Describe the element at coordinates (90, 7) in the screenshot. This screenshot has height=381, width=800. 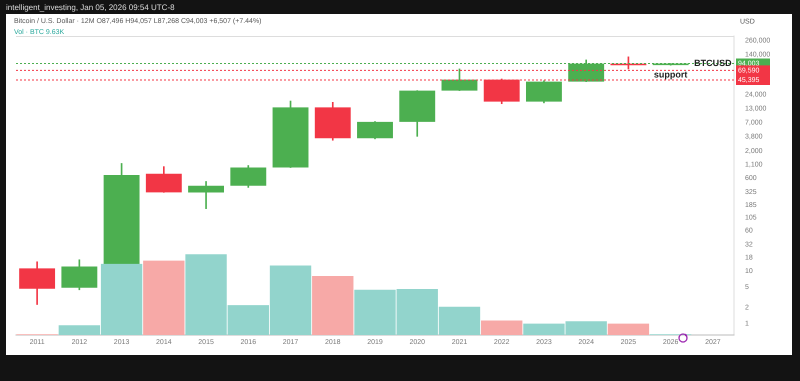
I see `text: intelligent_investing, Jan 05, 2026 09:54 UTC-8` at that location.